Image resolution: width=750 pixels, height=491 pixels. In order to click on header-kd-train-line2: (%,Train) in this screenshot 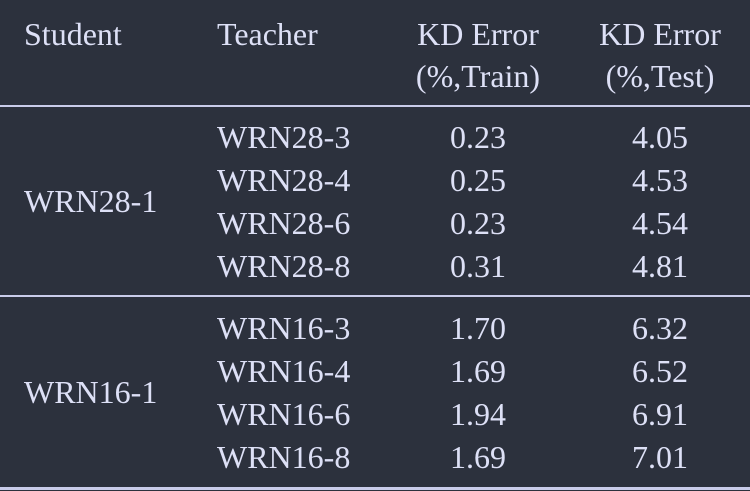, I will do `click(478, 76)`.